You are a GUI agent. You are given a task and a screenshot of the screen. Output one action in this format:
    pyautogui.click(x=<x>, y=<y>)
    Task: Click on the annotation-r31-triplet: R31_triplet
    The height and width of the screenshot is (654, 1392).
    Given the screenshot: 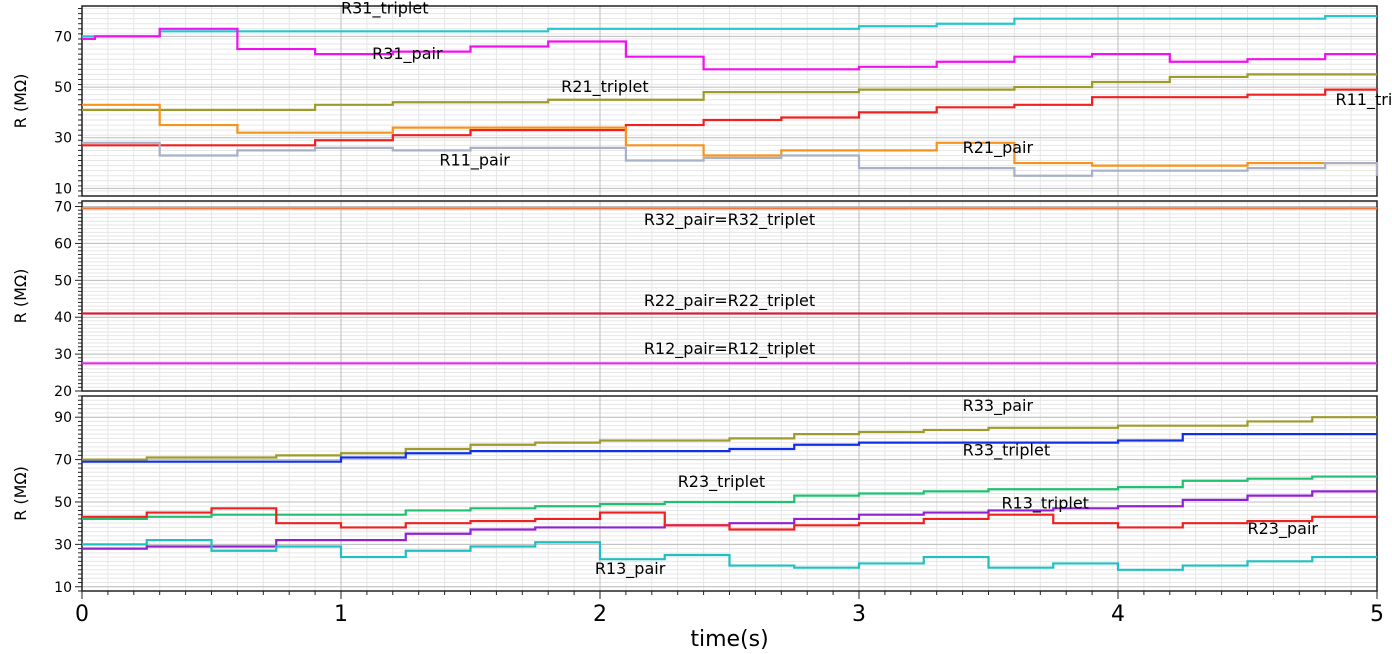 What is the action you would take?
    pyautogui.click(x=385, y=9)
    